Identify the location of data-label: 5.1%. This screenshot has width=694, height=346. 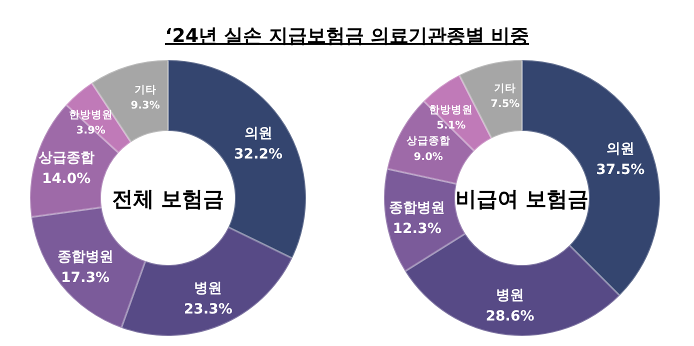
(451, 126).